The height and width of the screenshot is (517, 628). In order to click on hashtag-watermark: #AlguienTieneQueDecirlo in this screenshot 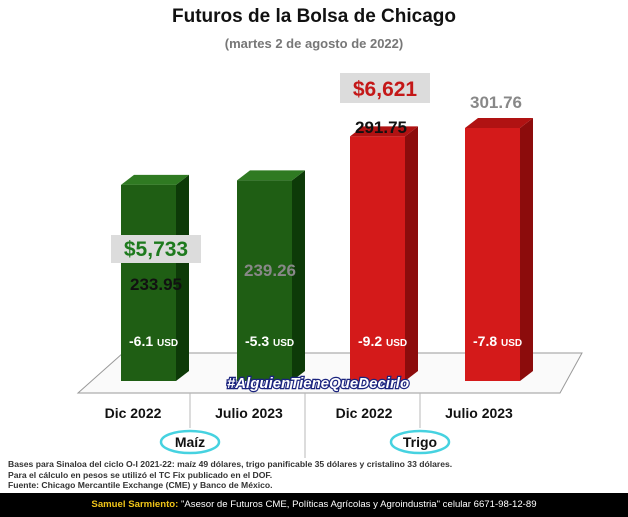, I will do `click(318, 383)`.